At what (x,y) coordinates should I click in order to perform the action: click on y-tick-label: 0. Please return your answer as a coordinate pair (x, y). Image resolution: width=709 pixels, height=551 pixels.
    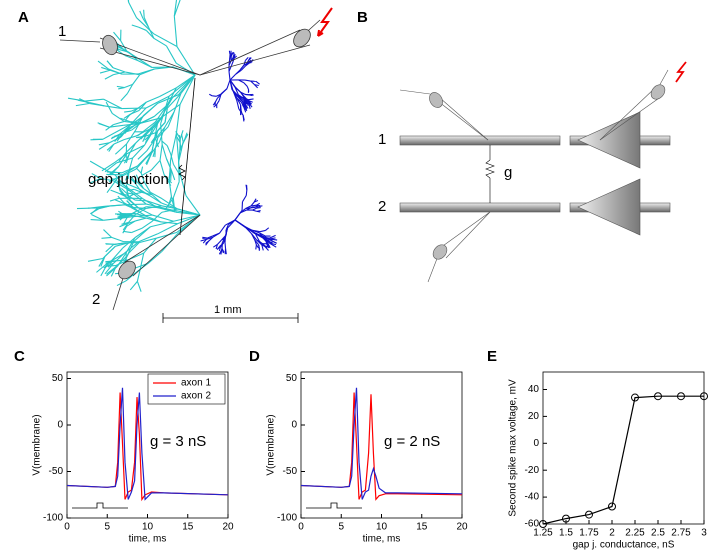
    Looking at the image, I should click on (294, 425).